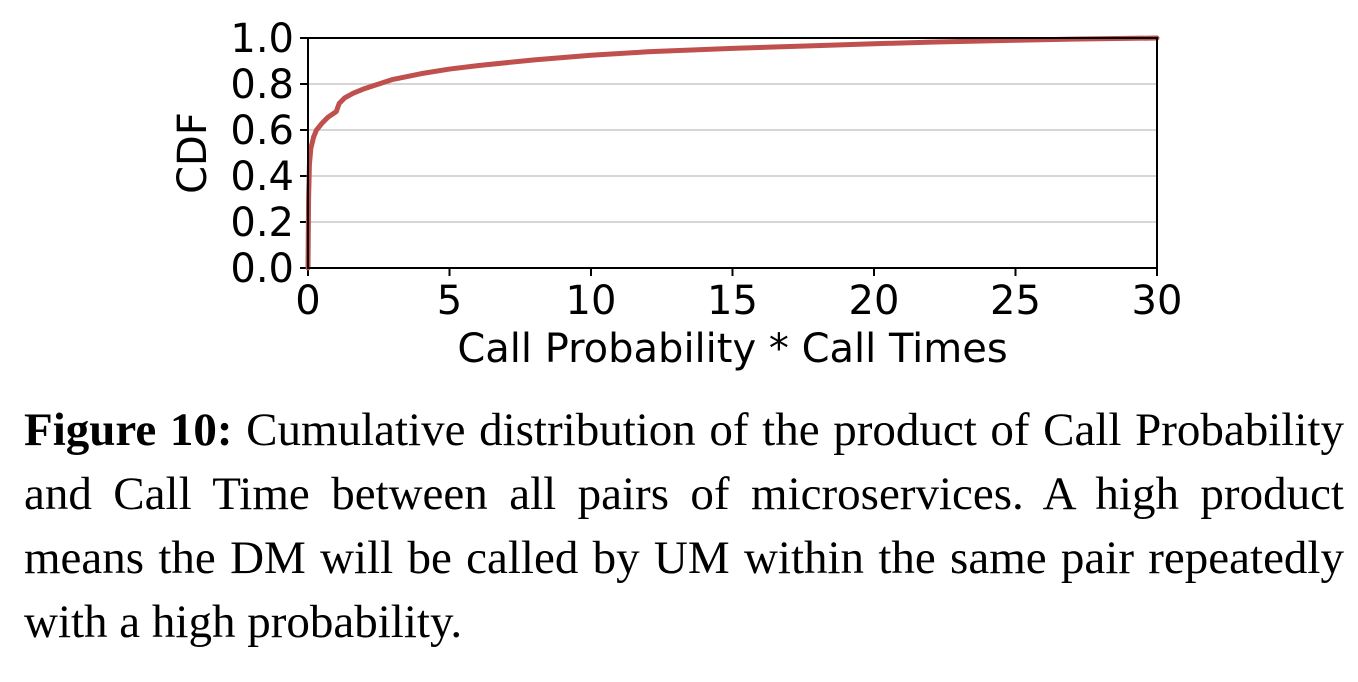  I want to click on y-axis-ticks: 0.00.20.40.60.81.0, so click(269, 154).